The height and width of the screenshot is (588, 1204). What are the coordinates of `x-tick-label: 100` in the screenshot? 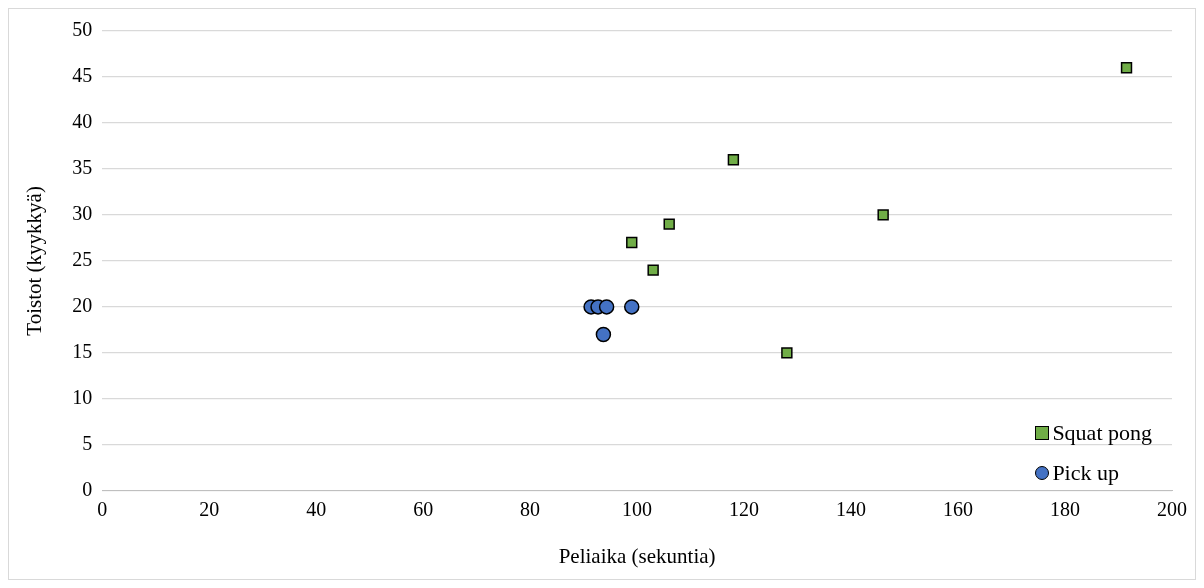 It's located at (637, 509).